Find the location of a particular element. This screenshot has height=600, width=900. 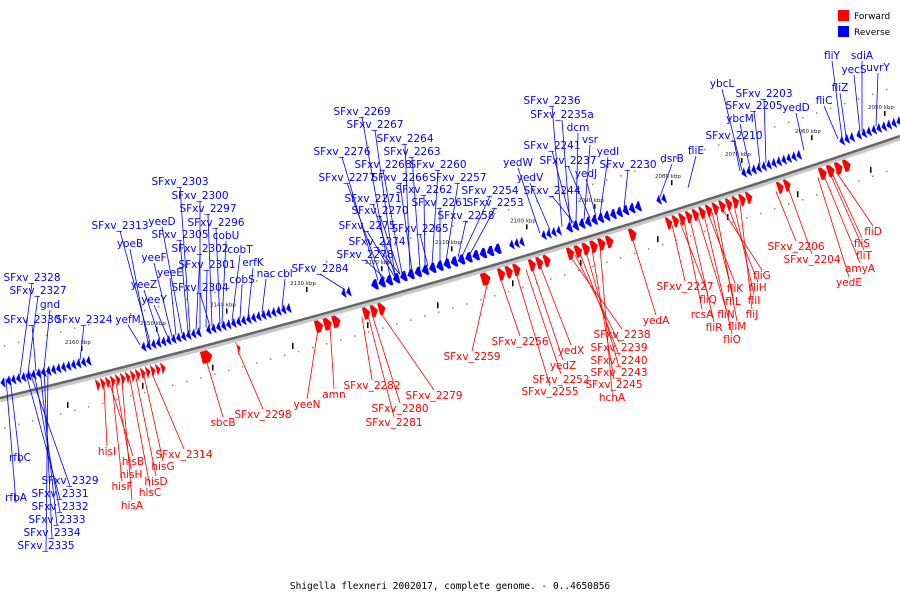

gene-label-sfxv-2314: SFxv_2314 is located at coordinates (183, 455).